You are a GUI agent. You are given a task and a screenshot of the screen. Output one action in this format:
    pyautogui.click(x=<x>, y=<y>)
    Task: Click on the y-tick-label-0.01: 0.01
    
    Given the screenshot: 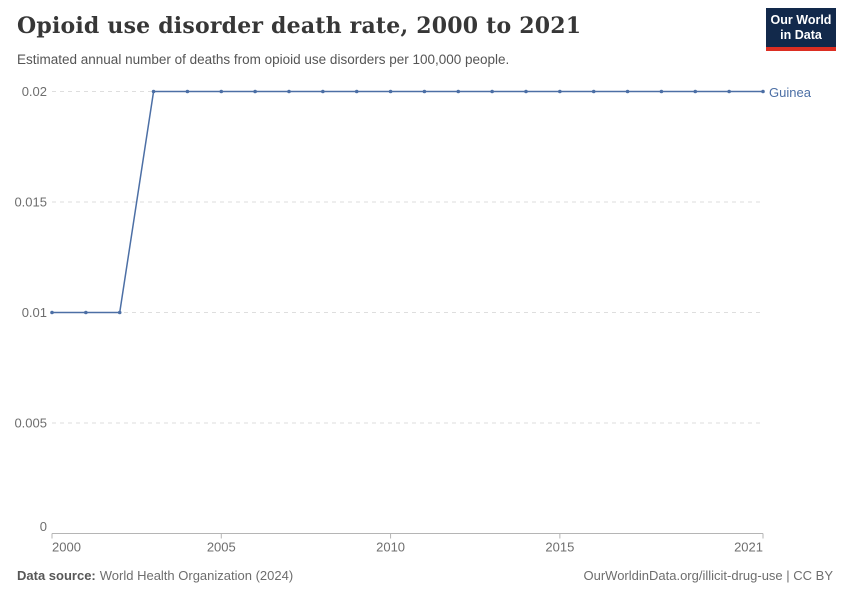 What is the action you would take?
    pyautogui.click(x=34, y=312)
    